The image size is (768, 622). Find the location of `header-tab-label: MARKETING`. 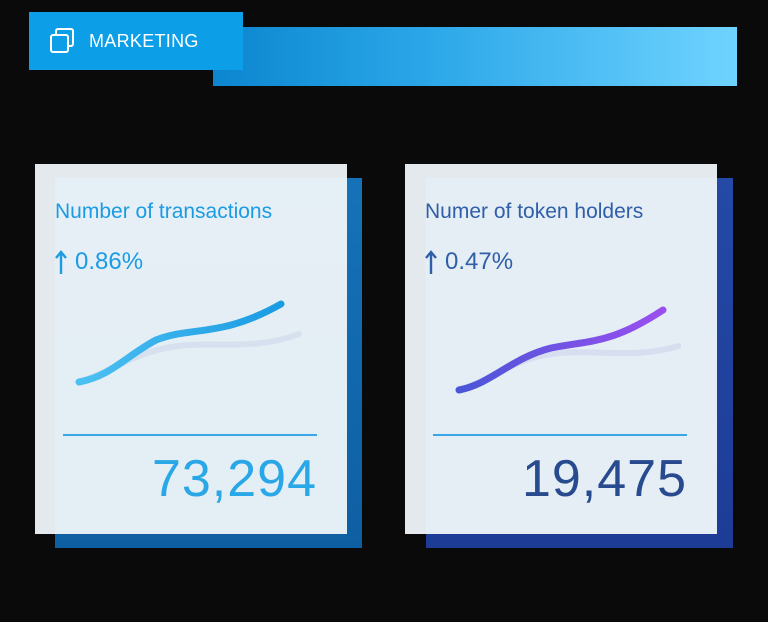

header-tab-label: MARKETING is located at coordinates (144, 40).